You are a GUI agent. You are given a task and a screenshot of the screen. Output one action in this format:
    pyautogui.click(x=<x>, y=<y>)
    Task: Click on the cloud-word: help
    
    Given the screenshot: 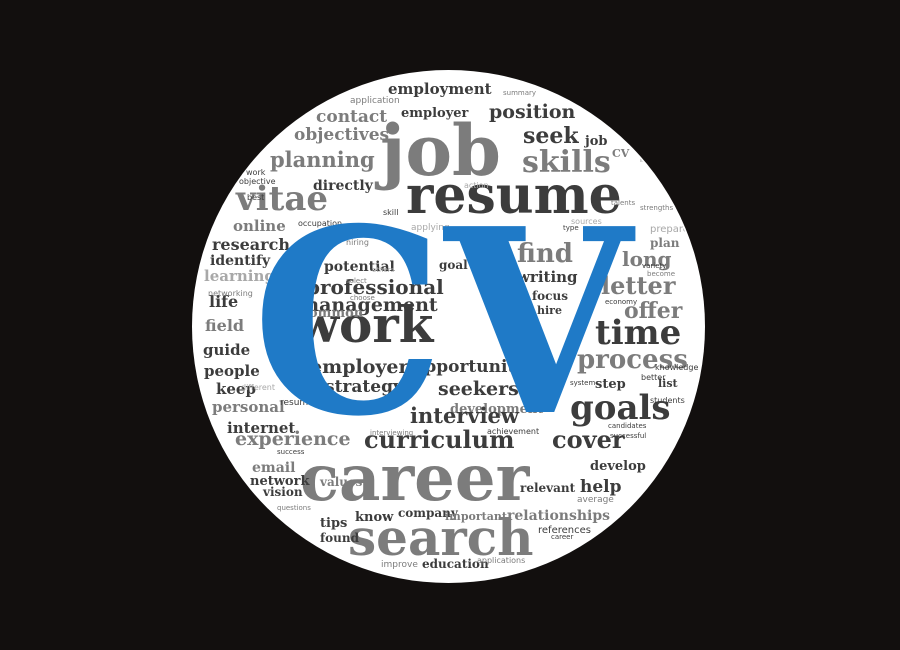 What is the action you would take?
    pyautogui.click(x=601, y=487)
    